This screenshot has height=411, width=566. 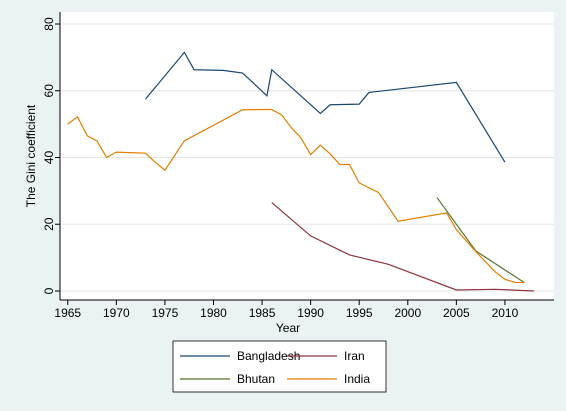 I want to click on legend-label: India, so click(x=357, y=379).